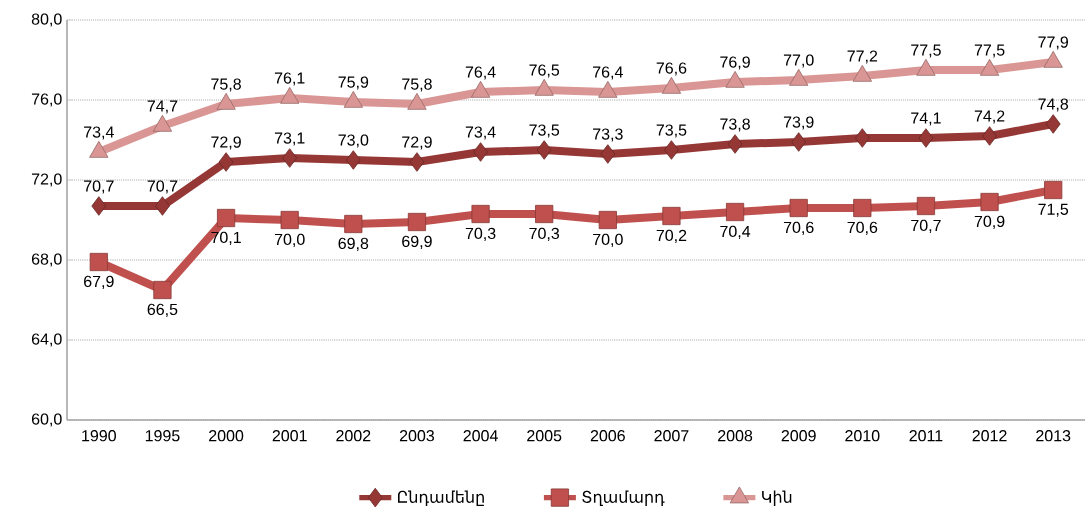 This screenshot has height=526, width=1085. Describe the element at coordinates (623, 498) in the screenshot. I see `legend-label: Տղամարդ` at that location.